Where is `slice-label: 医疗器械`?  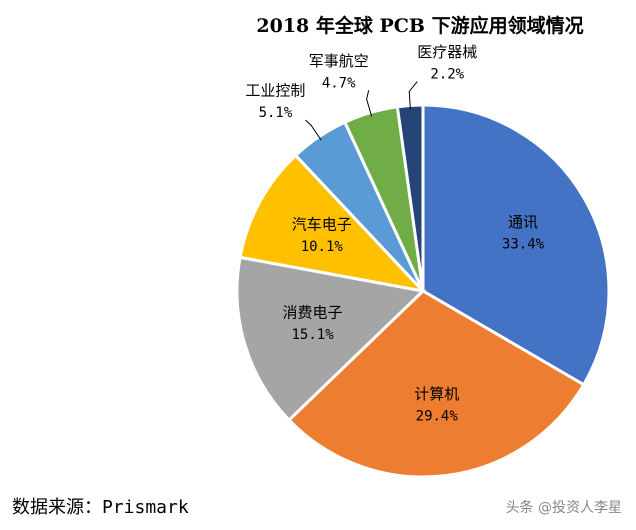
slice-label: 医疗器械 is located at coordinates (447, 52).